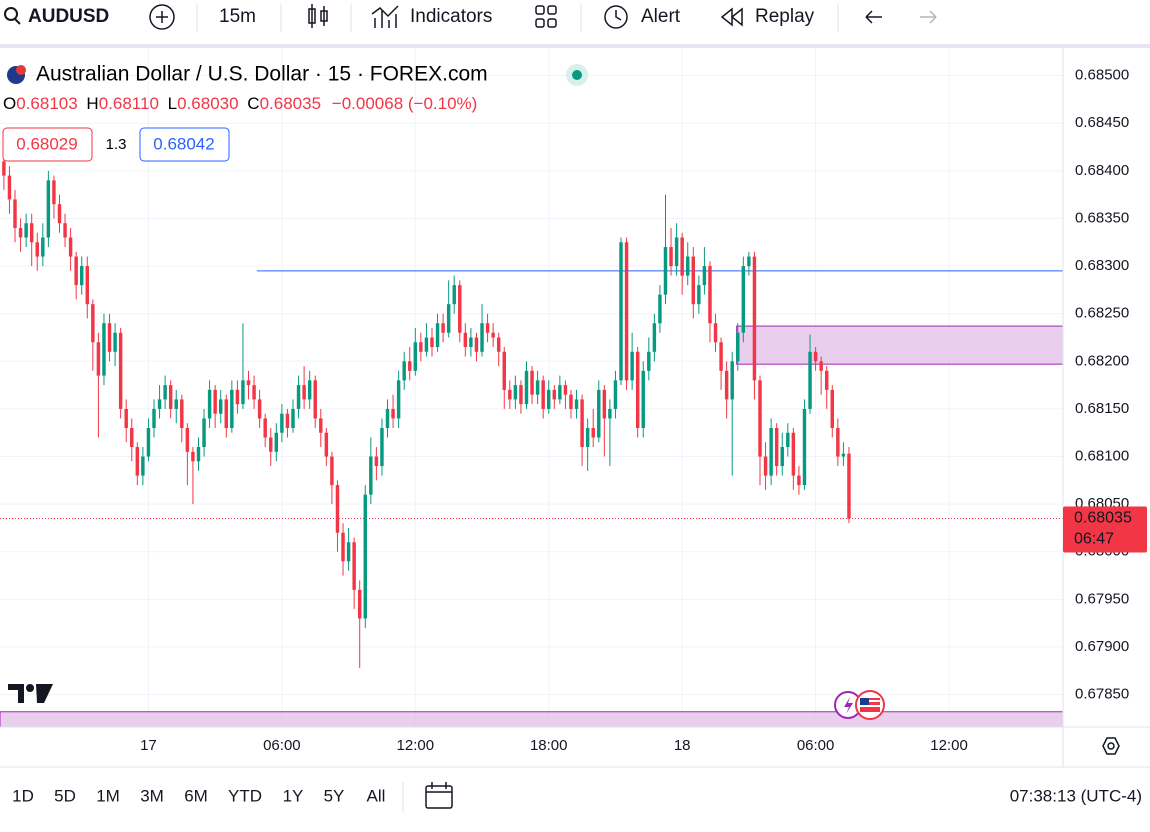  What do you see at coordinates (577, 797) in the screenshot?
I see `range-bar: 07:38:13 (UTC-4) 1D 5D 1M 3M 6M YTD 1Y 5Y All` at bounding box center [577, 797].